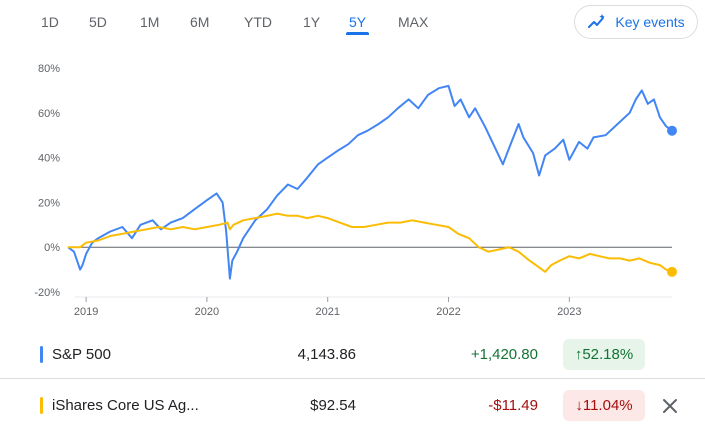  What do you see at coordinates (49, 69) in the screenshot?
I see `y-tick-label: 80%` at bounding box center [49, 69].